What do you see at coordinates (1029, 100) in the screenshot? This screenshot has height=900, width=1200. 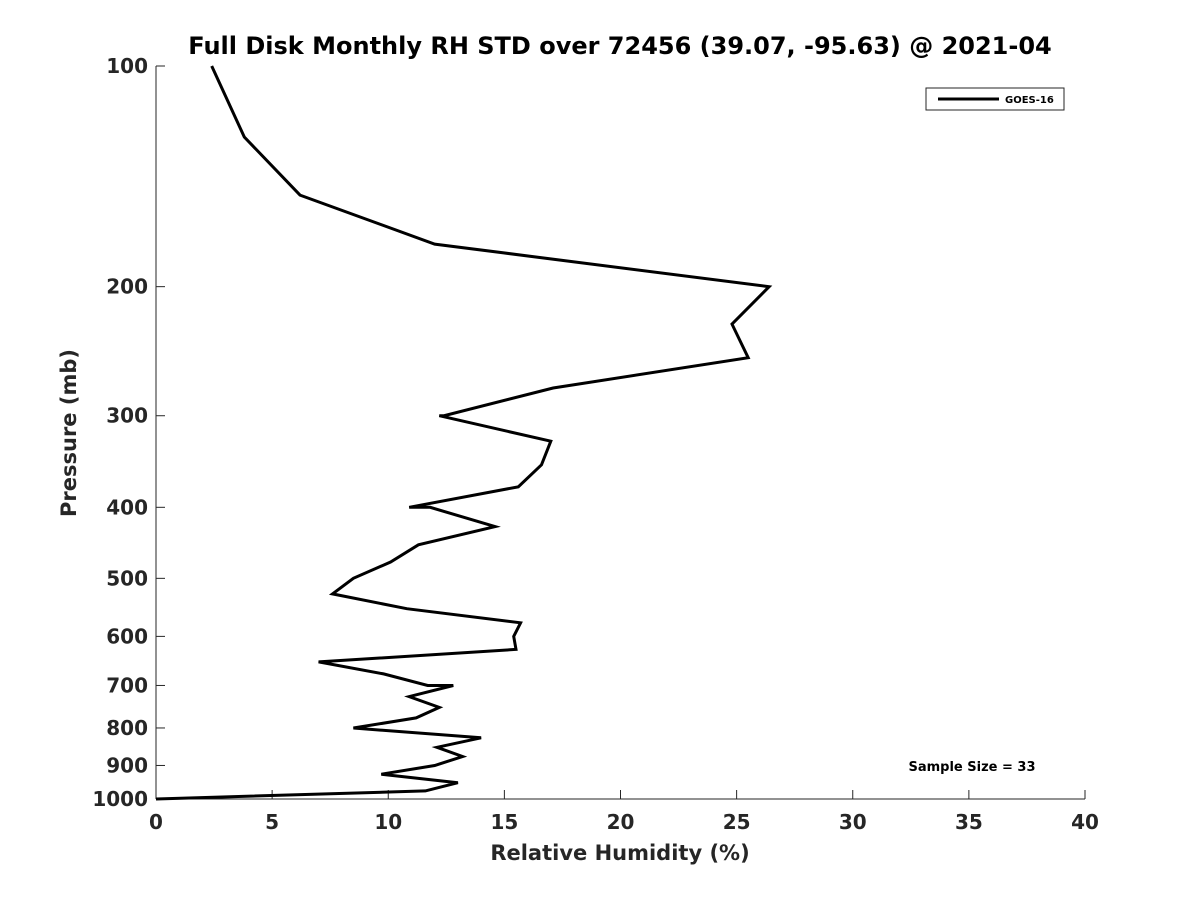 I see `legend-label-goes-16: GOES-16` at bounding box center [1029, 100].